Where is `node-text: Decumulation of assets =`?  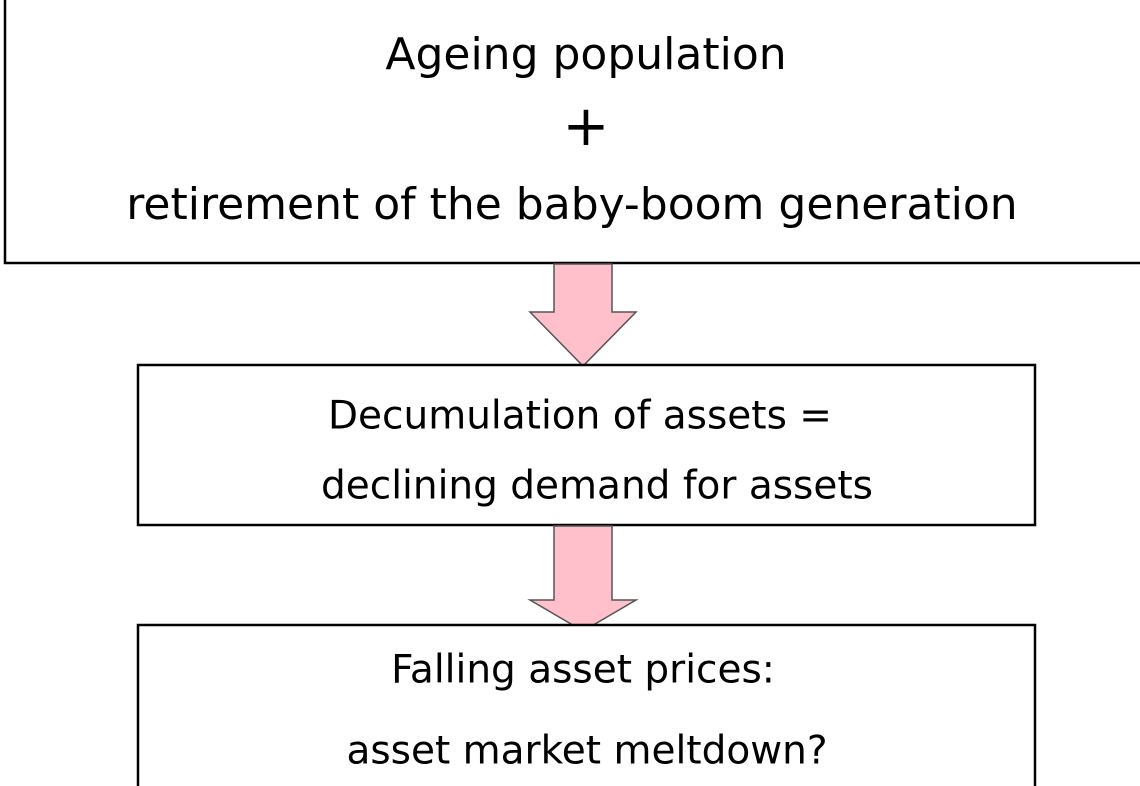
node-text: Decumulation of assets = is located at coordinates (580, 416).